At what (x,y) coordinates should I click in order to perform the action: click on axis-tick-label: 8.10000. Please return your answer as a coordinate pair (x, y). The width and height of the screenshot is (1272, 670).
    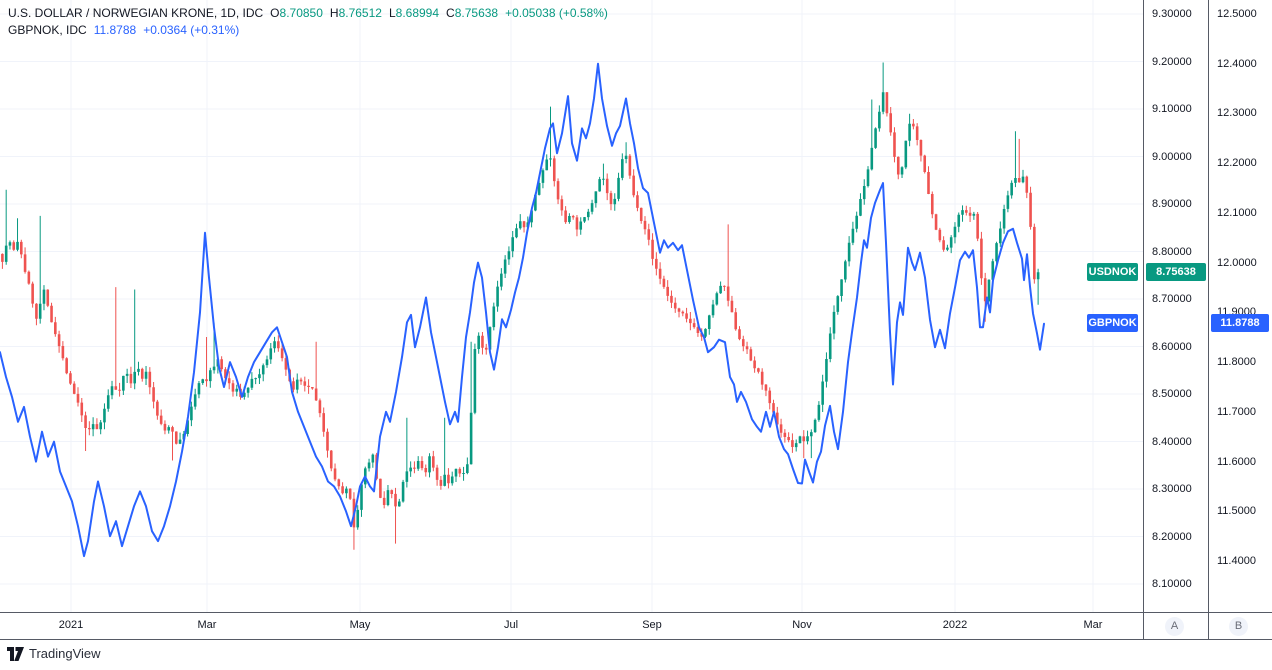
    Looking at the image, I should click on (1172, 584).